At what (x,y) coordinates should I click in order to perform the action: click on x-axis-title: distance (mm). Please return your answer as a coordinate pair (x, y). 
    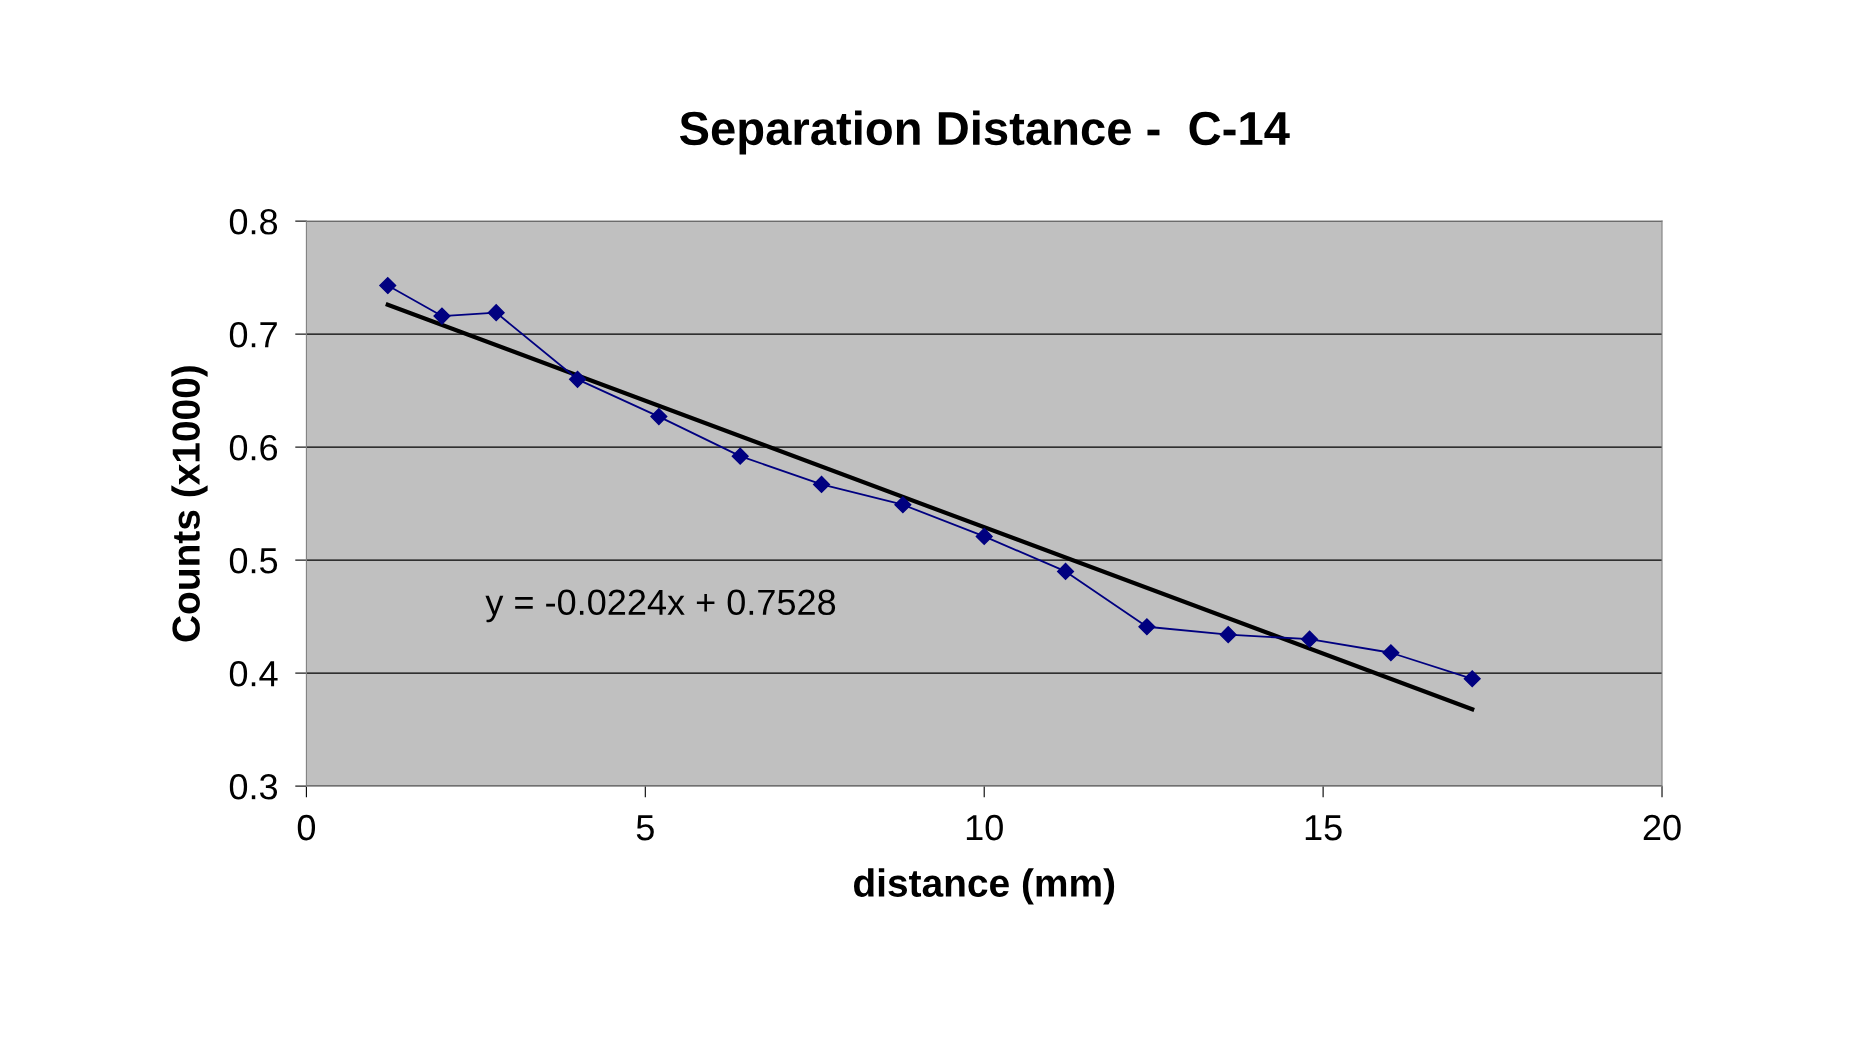
    Looking at the image, I should click on (984, 886).